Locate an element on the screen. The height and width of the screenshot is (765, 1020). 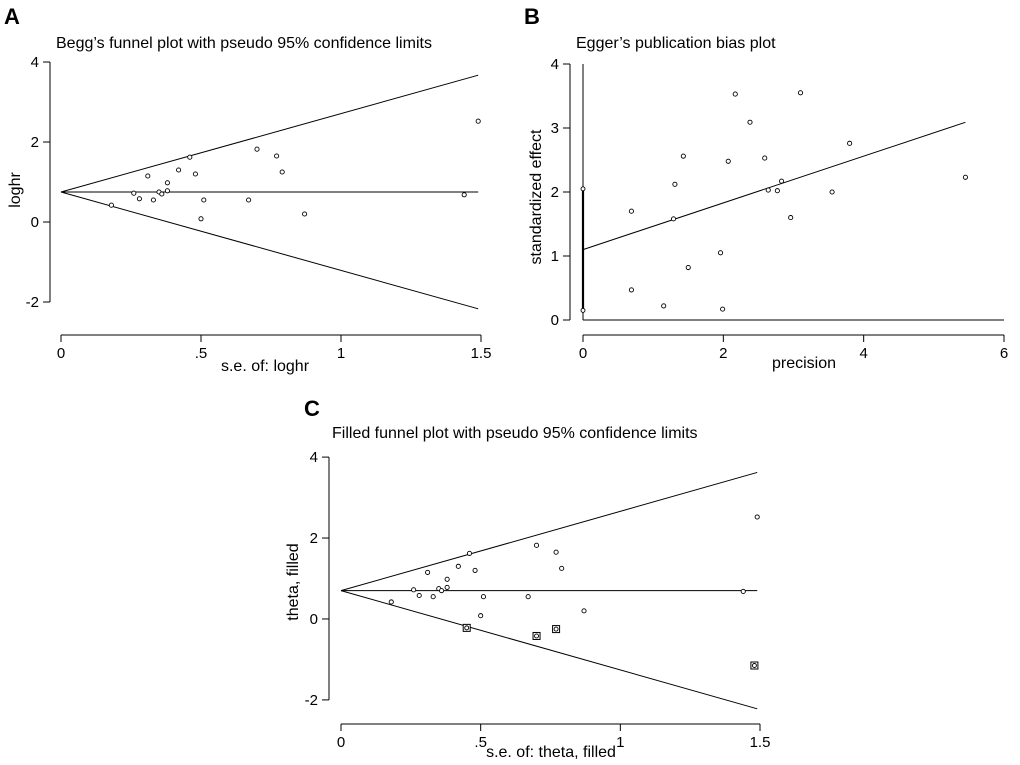
panel-b-regression-line is located at coordinates (774, 186).